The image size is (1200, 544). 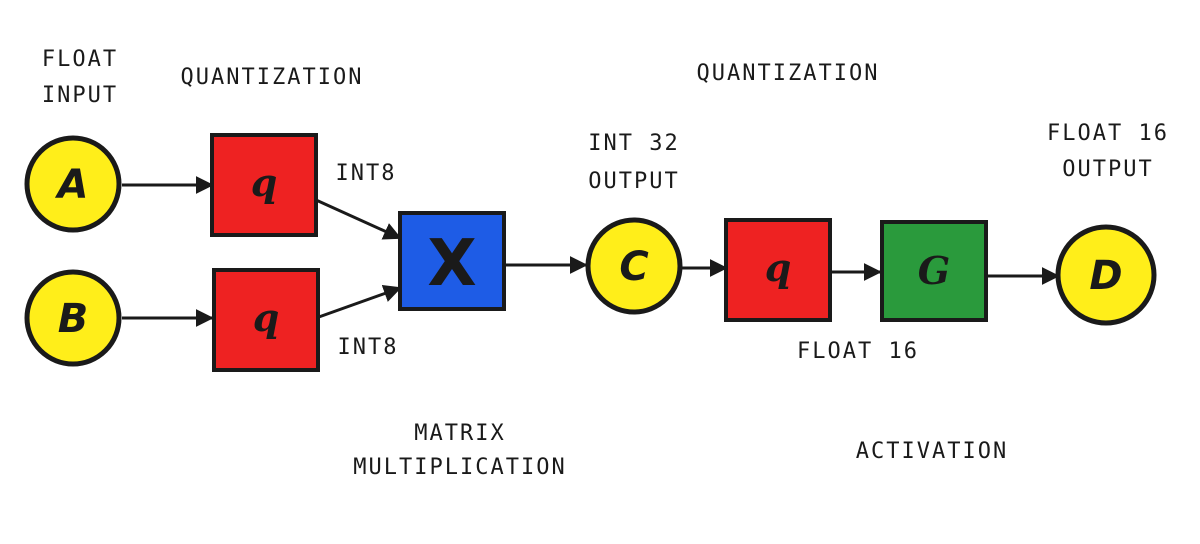 What do you see at coordinates (1108, 133) in the screenshot?
I see `label-float16-output-line1: FLOAT 16` at bounding box center [1108, 133].